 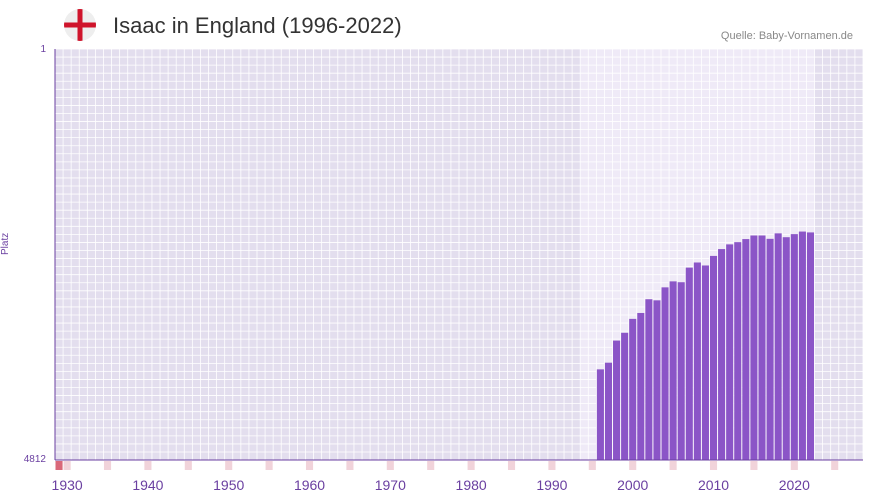 What do you see at coordinates (713, 357) in the screenshot?
I see `bar-2010` at bounding box center [713, 357].